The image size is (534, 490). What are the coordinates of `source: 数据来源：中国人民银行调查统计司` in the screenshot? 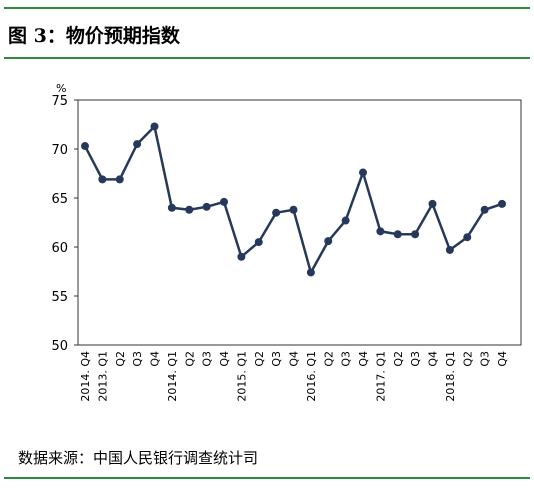 It's located at (138, 458).